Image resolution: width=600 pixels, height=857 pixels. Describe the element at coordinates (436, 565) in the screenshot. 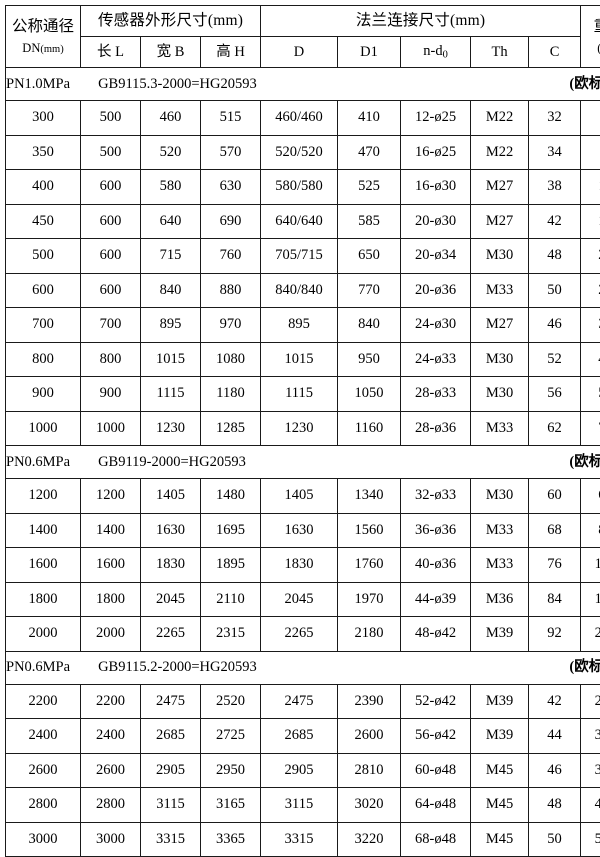

I see `cell-n-d0: 40-ø36` at that location.